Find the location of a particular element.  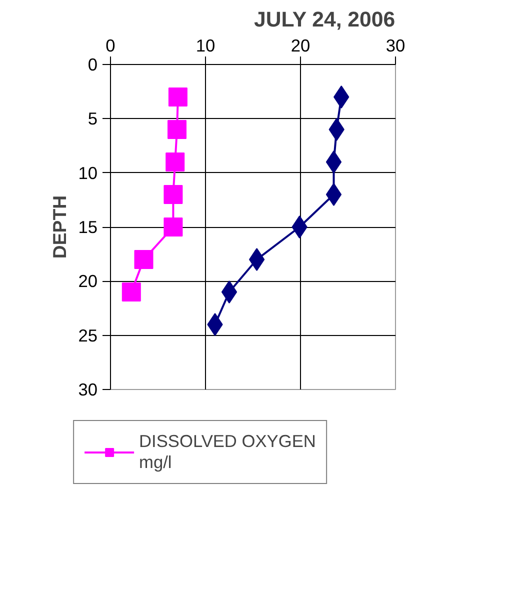

y-tick-label: 30 is located at coordinates (88, 390).